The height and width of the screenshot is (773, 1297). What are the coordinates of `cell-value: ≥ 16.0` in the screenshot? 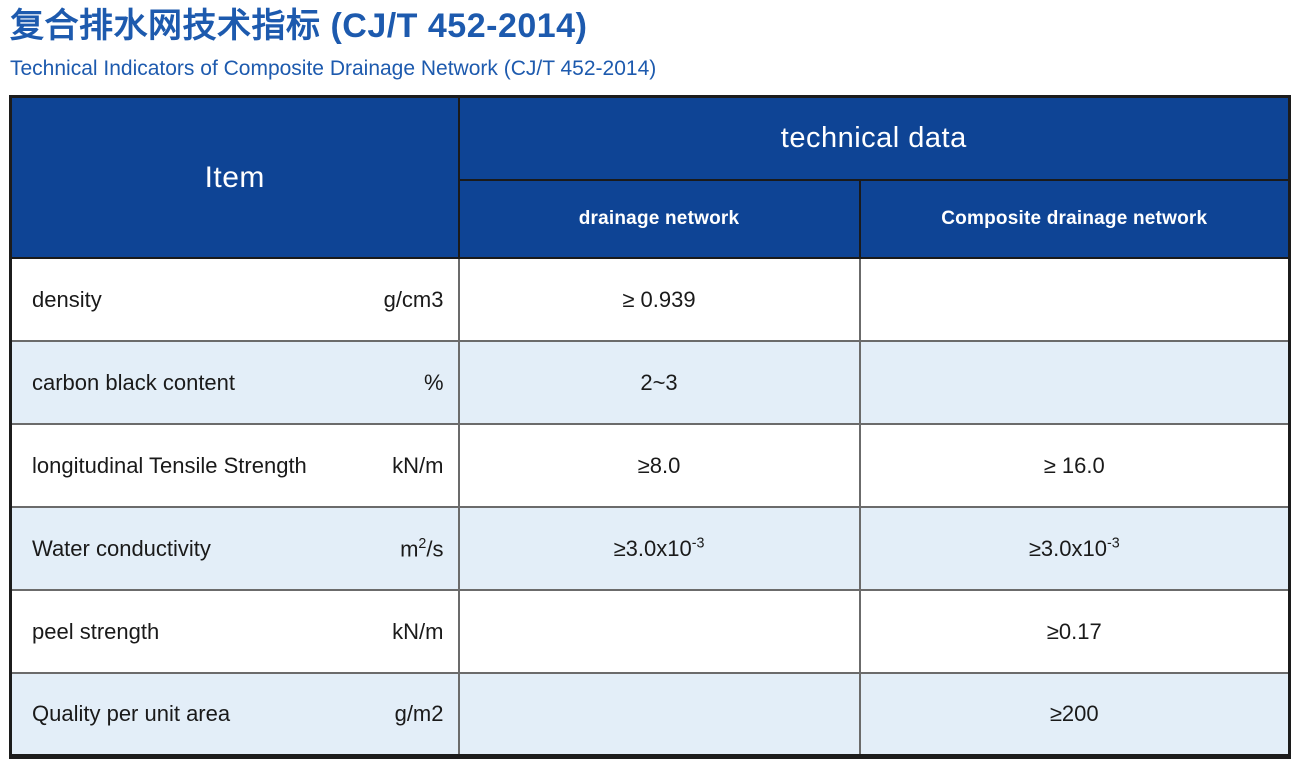 It's located at (1074, 465).